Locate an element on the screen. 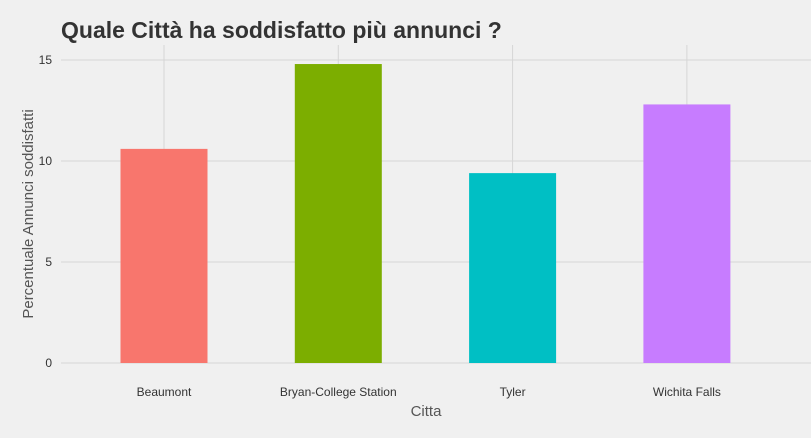 The height and width of the screenshot is (438, 811). y-tick-label: 5 is located at coordinates (48, 262).